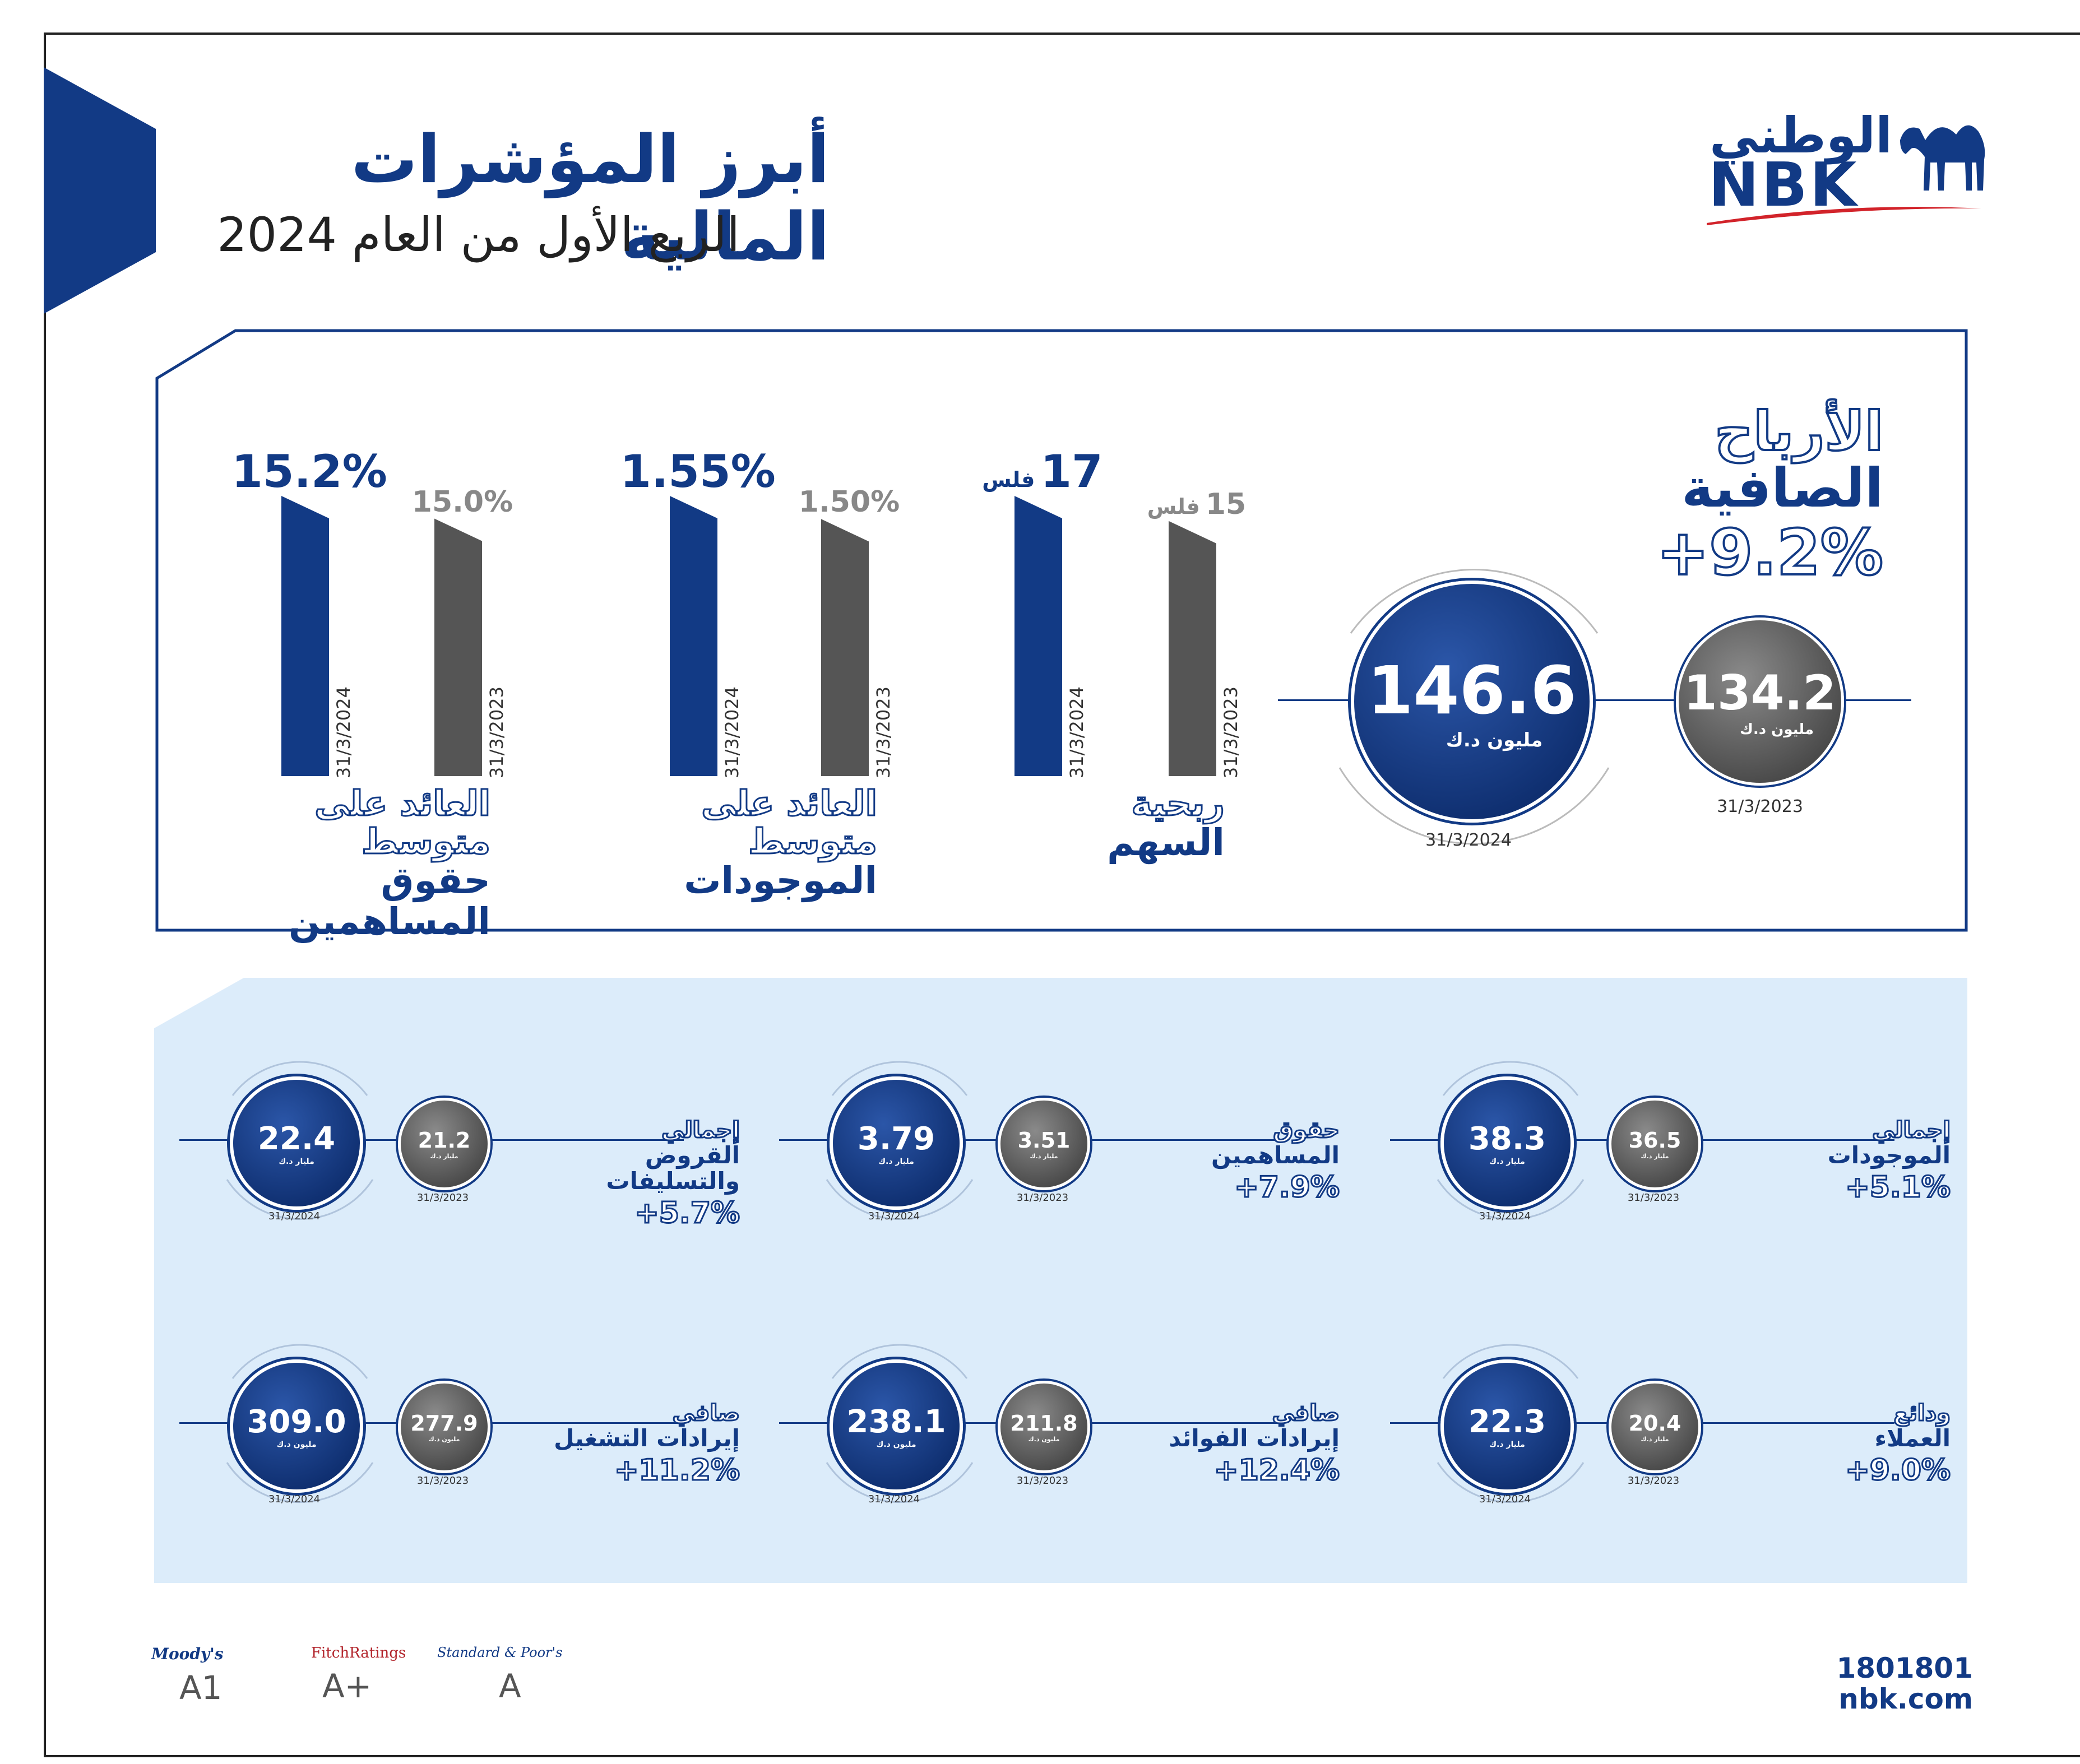  What do you see at coordinates (187, 1654) in the screenshot?
I see `rating-agency-moodys: Moody's` at bounding box center [187, 1654].